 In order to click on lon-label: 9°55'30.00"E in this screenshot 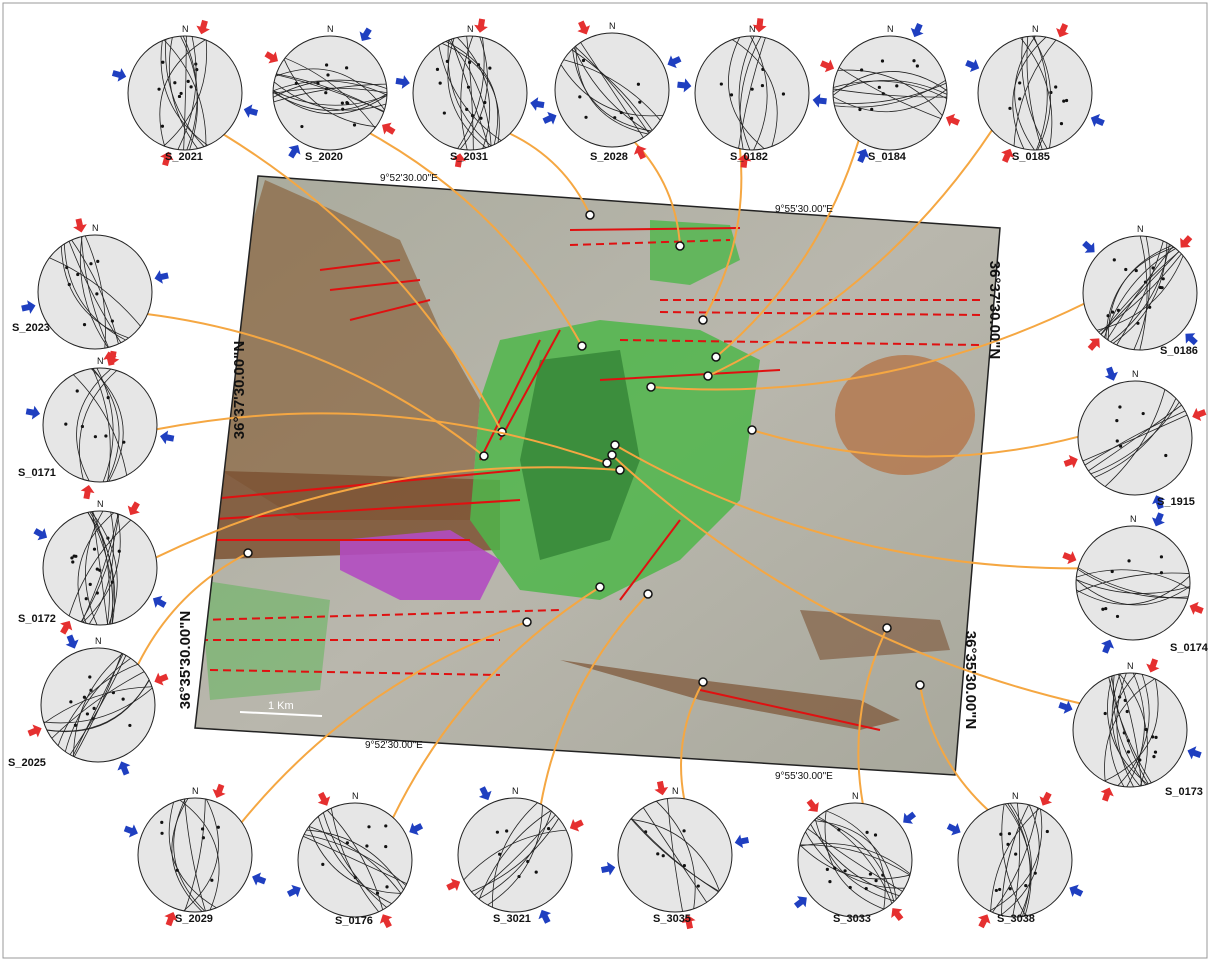, I will do `click(804, 209)`.